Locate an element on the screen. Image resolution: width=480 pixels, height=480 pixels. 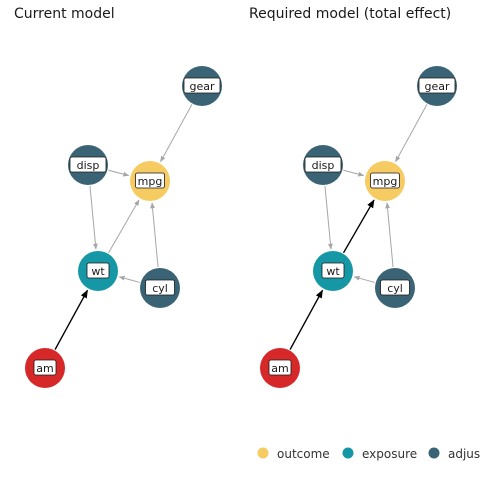
legend-item-2: adjus is located at coordinates (454, 454).